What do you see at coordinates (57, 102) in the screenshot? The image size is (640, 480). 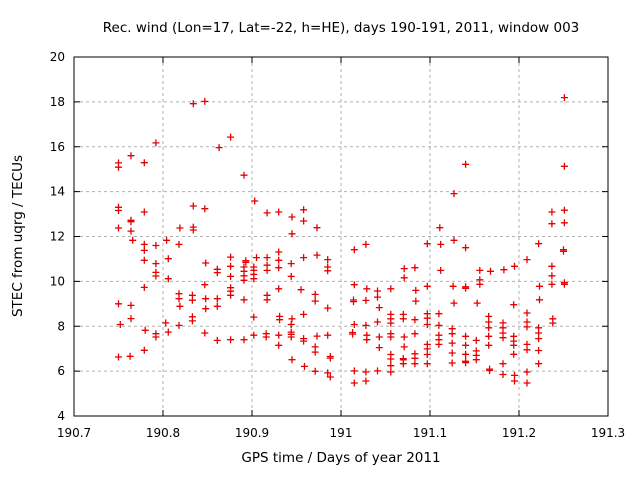 I see `y-tick-label: 18` at bounding box center [57, 102].